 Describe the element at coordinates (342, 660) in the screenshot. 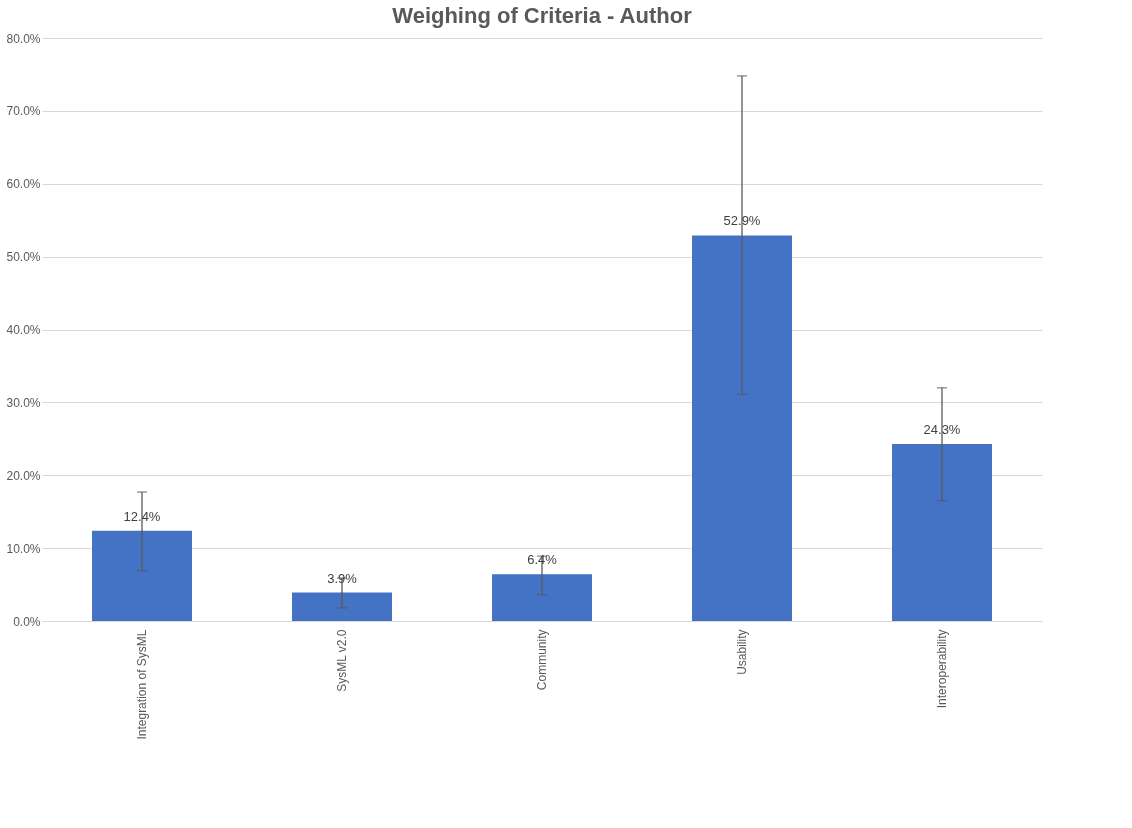

I see `x-tick-label: SysML v2.0` at that location.